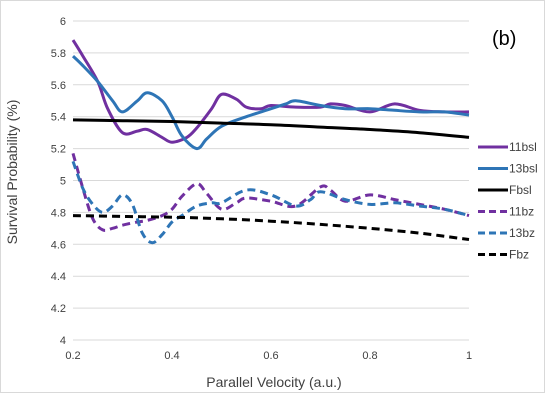  I want to click on x-tick-label: 0.4, so click(171, 356).